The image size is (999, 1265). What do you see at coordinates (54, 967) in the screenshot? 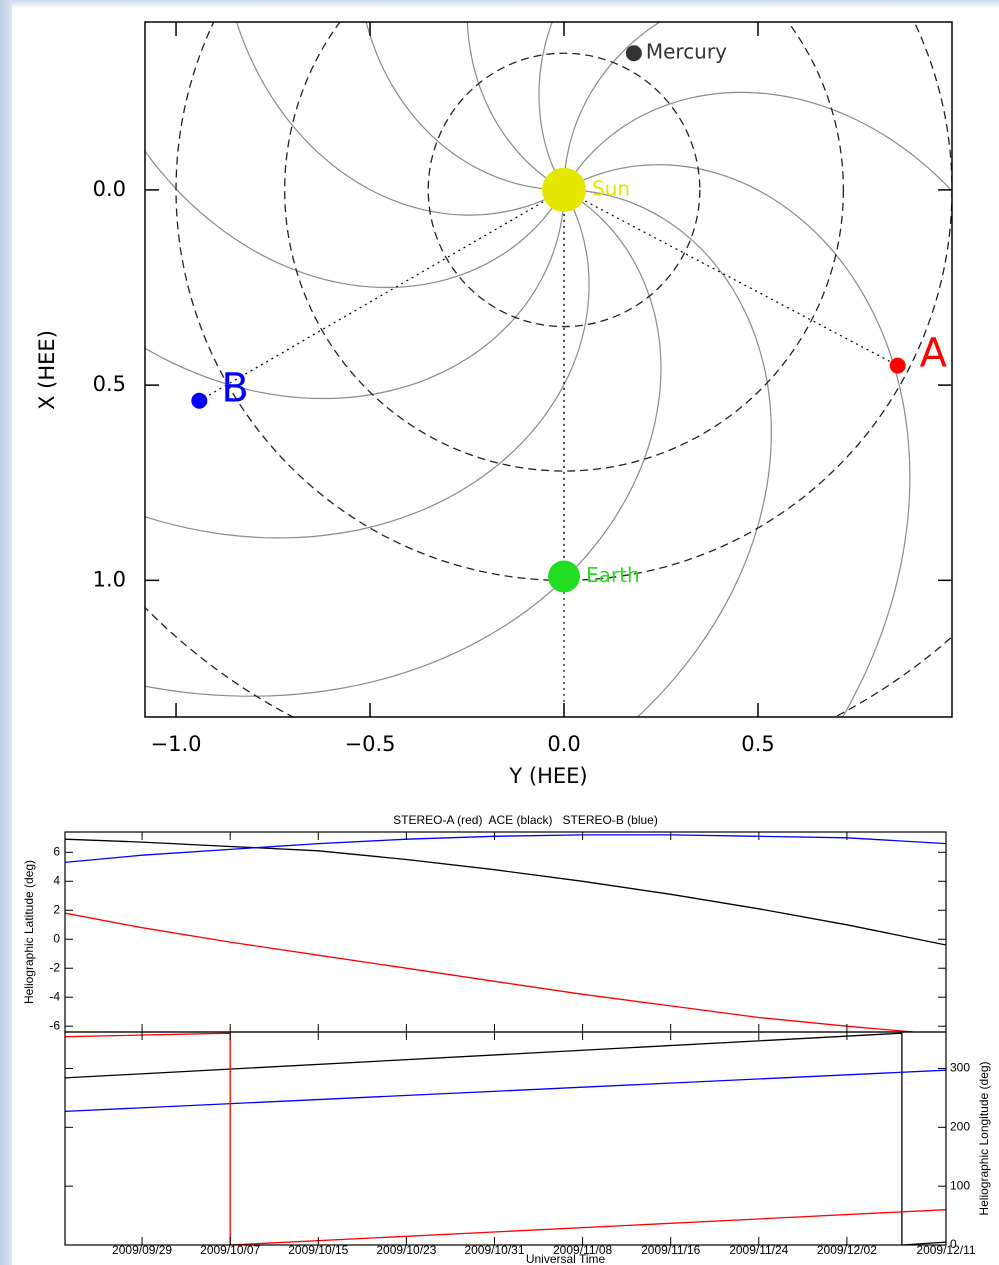
I see `y-tick-label: -2` at bounding box center [54, 967].